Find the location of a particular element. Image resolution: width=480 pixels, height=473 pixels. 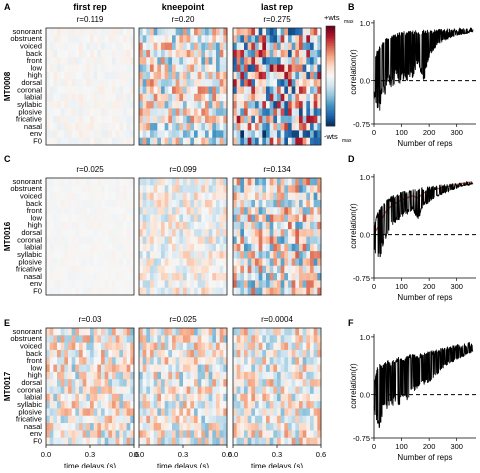

feature-label: syllabic is located at coordinates (29, 104).